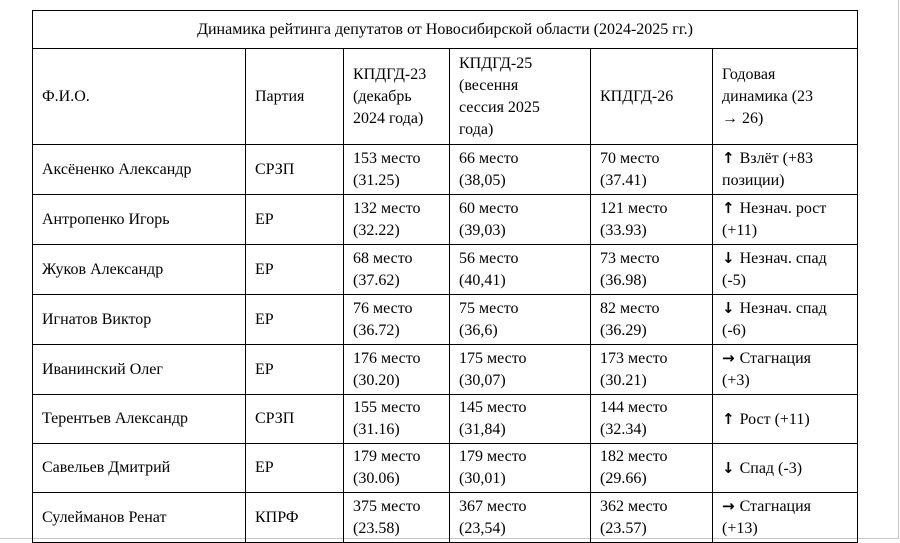 Image resolution: width=900 pixels, height=543 pixels. Describe the element at coordinates (294, 96) in the screenshot. I see `col-header-party: Партия` at that location.